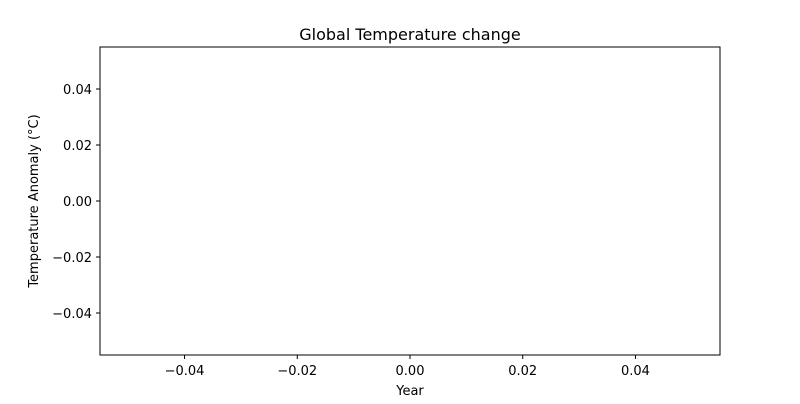 The image size is (800, 404). I want to click on y-axis-ticks: −0.04 −0.02 0.00 0.02 0.04, so click(76, 202).